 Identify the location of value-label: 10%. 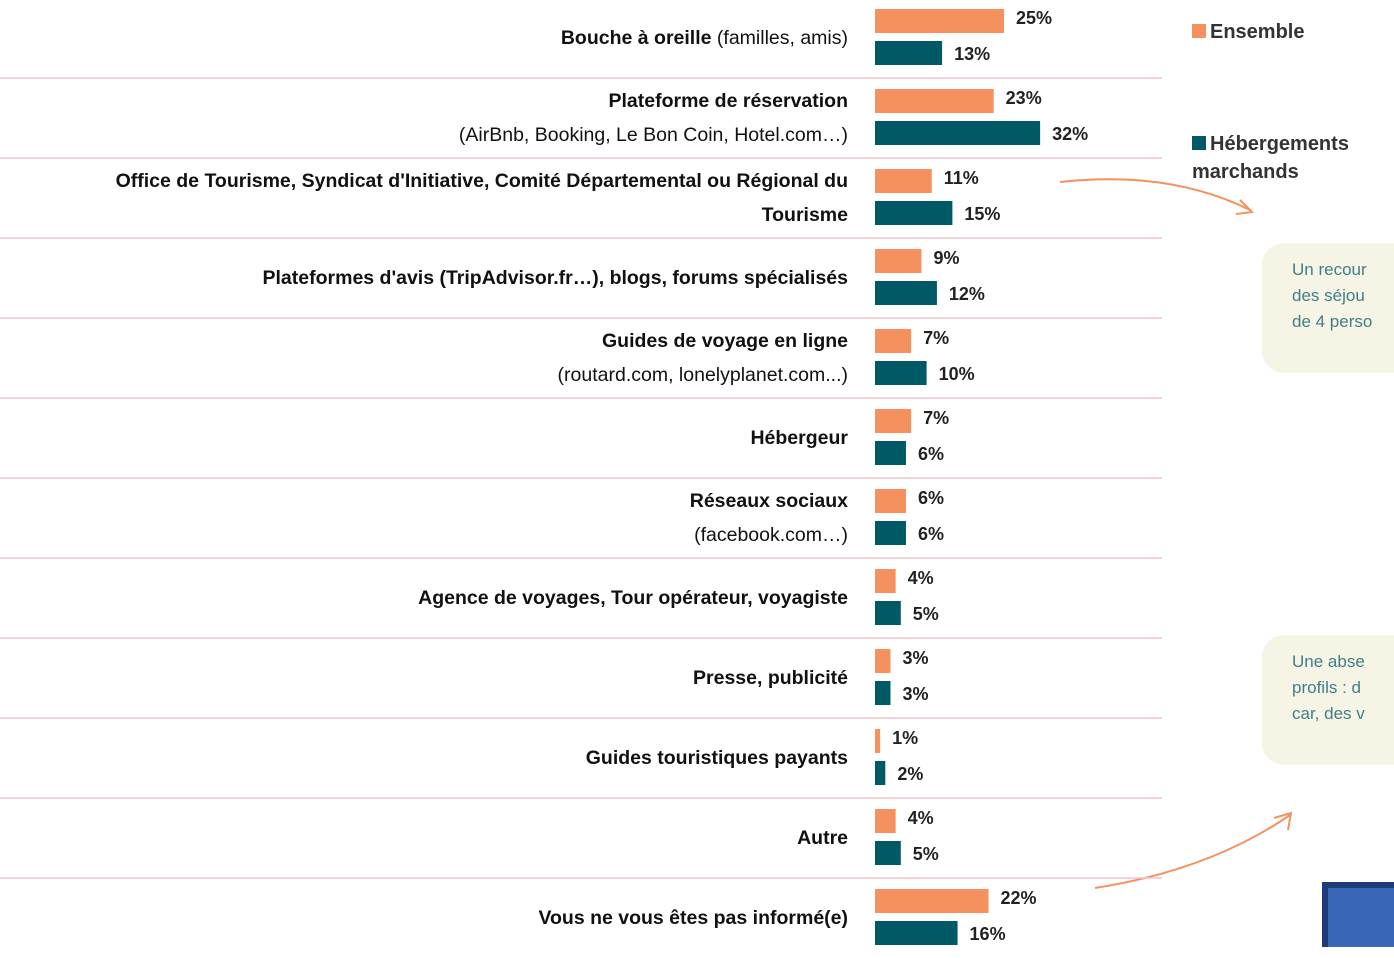
(957, 374).